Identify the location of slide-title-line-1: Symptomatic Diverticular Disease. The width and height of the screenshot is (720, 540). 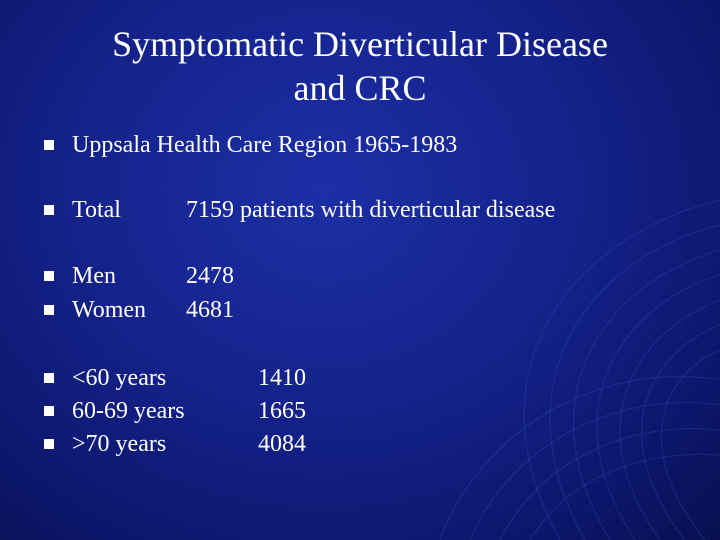
(360, 44).